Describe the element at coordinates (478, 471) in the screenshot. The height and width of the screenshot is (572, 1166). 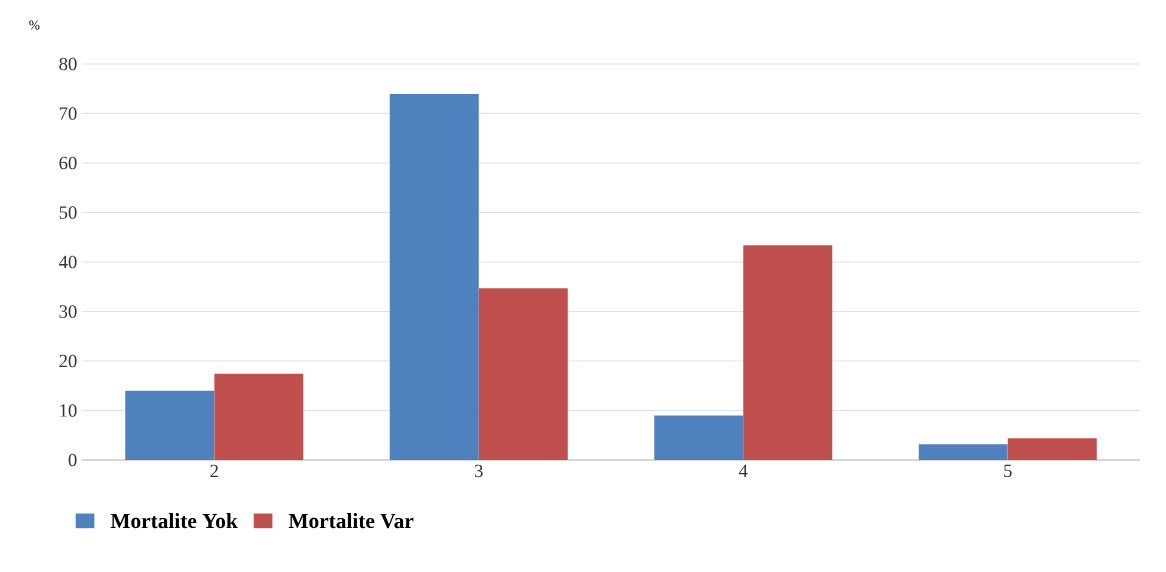
I see `x-tick-label: 3` at that location.